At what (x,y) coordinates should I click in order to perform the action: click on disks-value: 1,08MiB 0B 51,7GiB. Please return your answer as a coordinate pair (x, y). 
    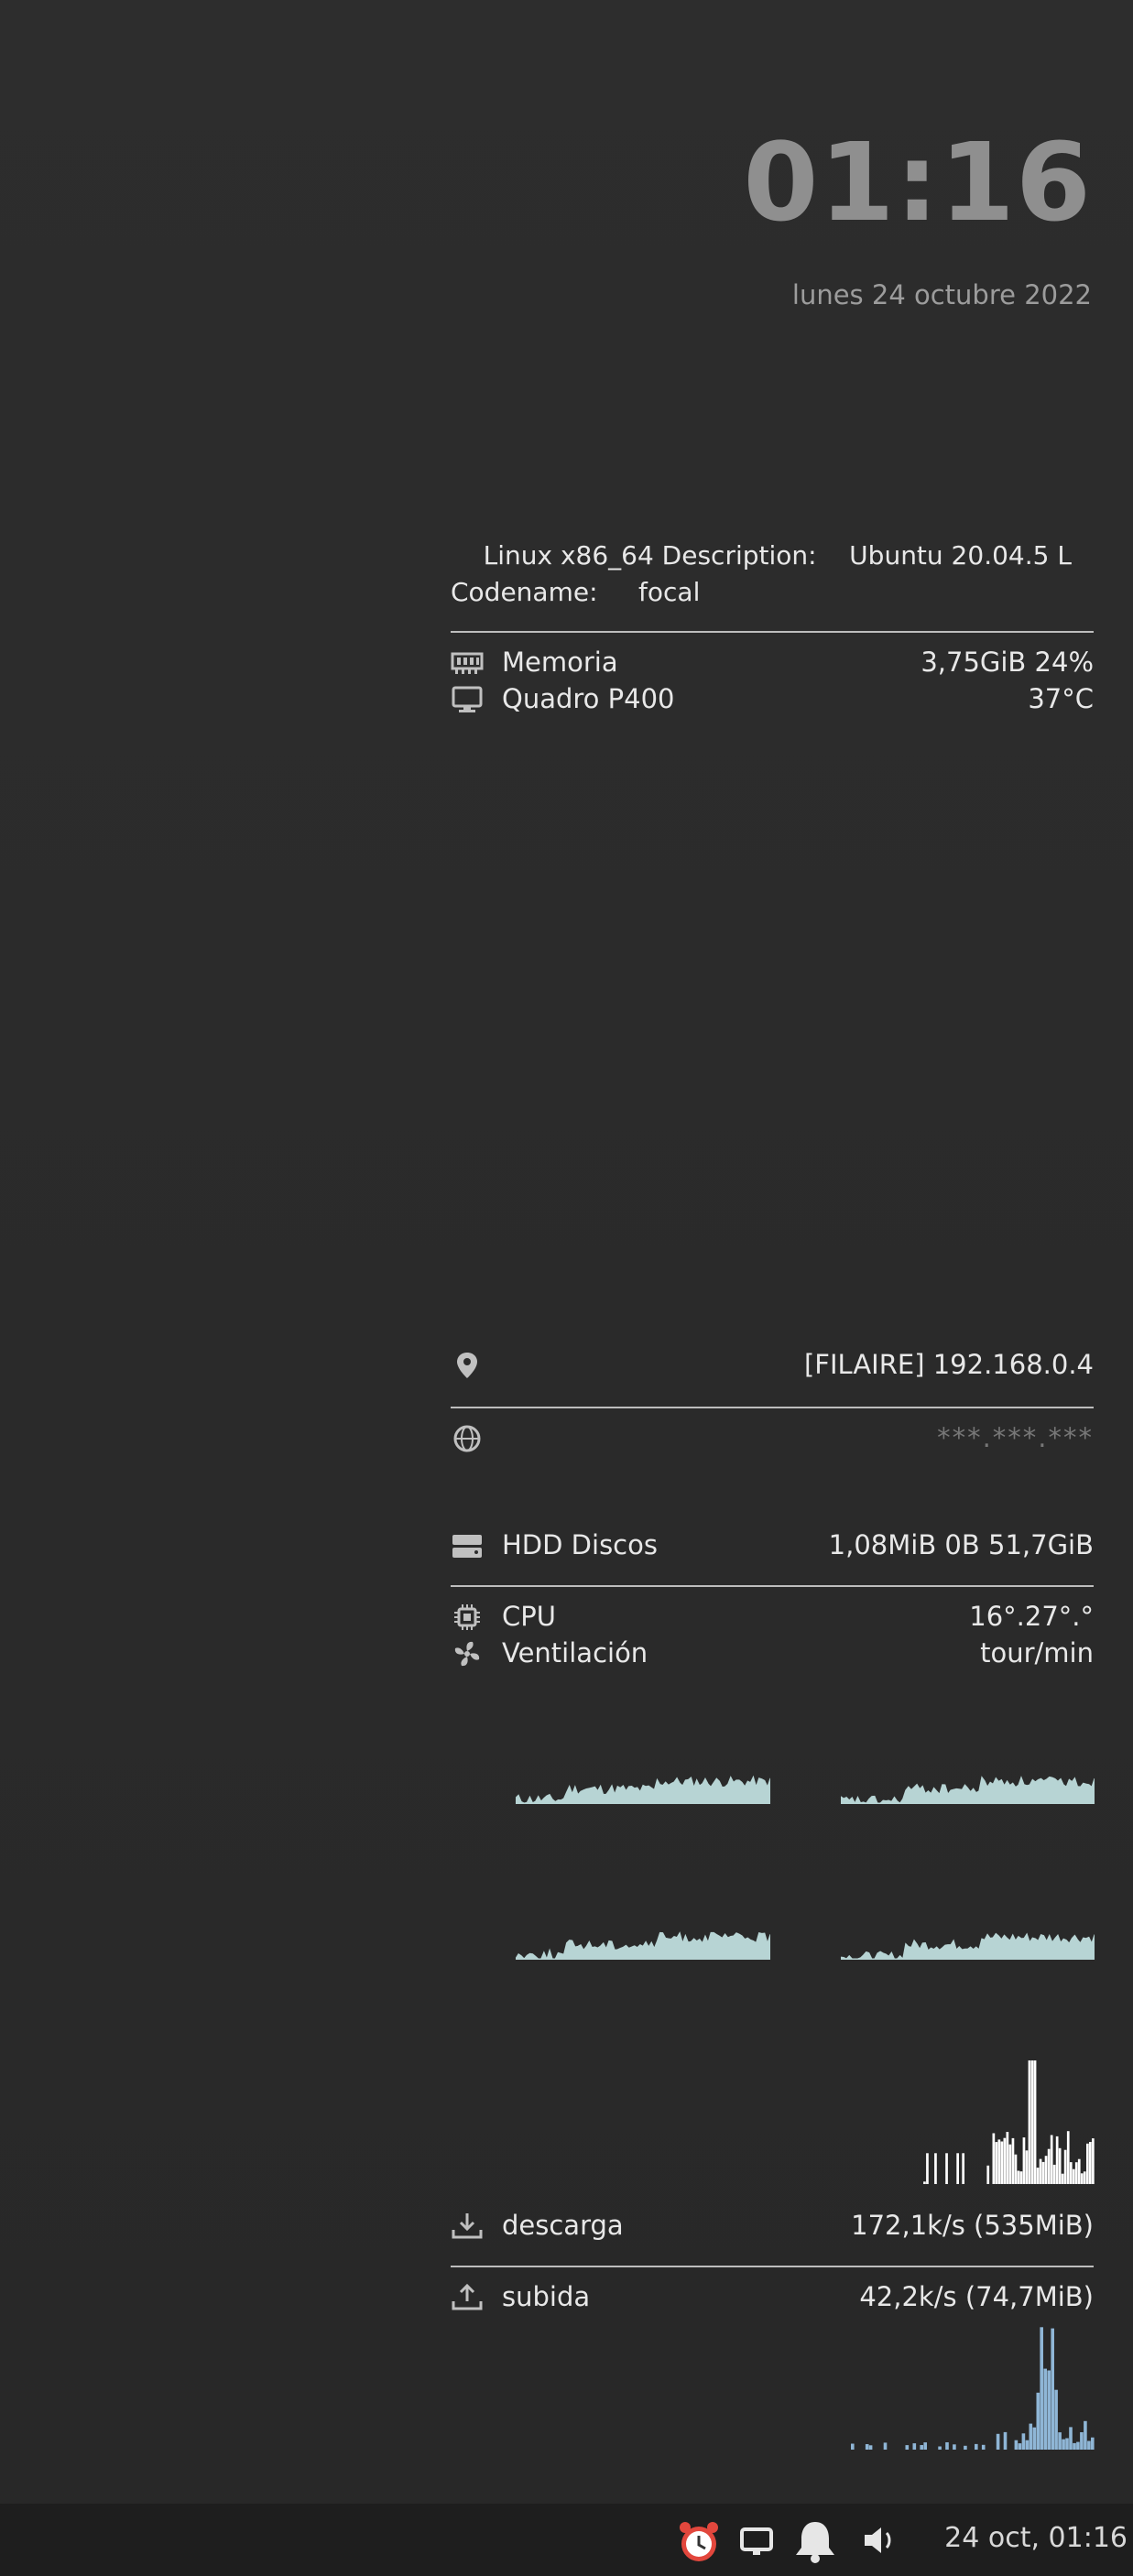
    Looking at the image, I should click on (961, 1544).